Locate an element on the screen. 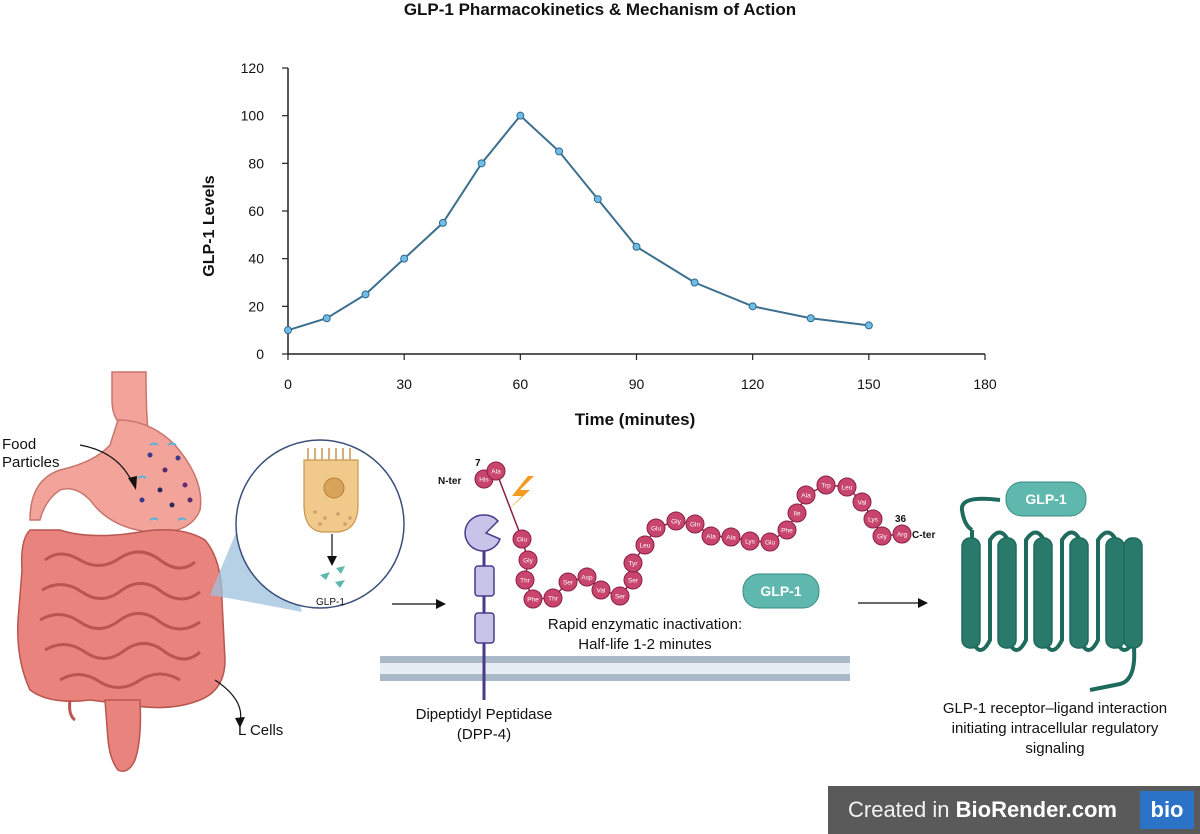 The image size is (1200, 834). inactivation-line2: Half-life 1-2 minutes is located at coordinates (645, 644).